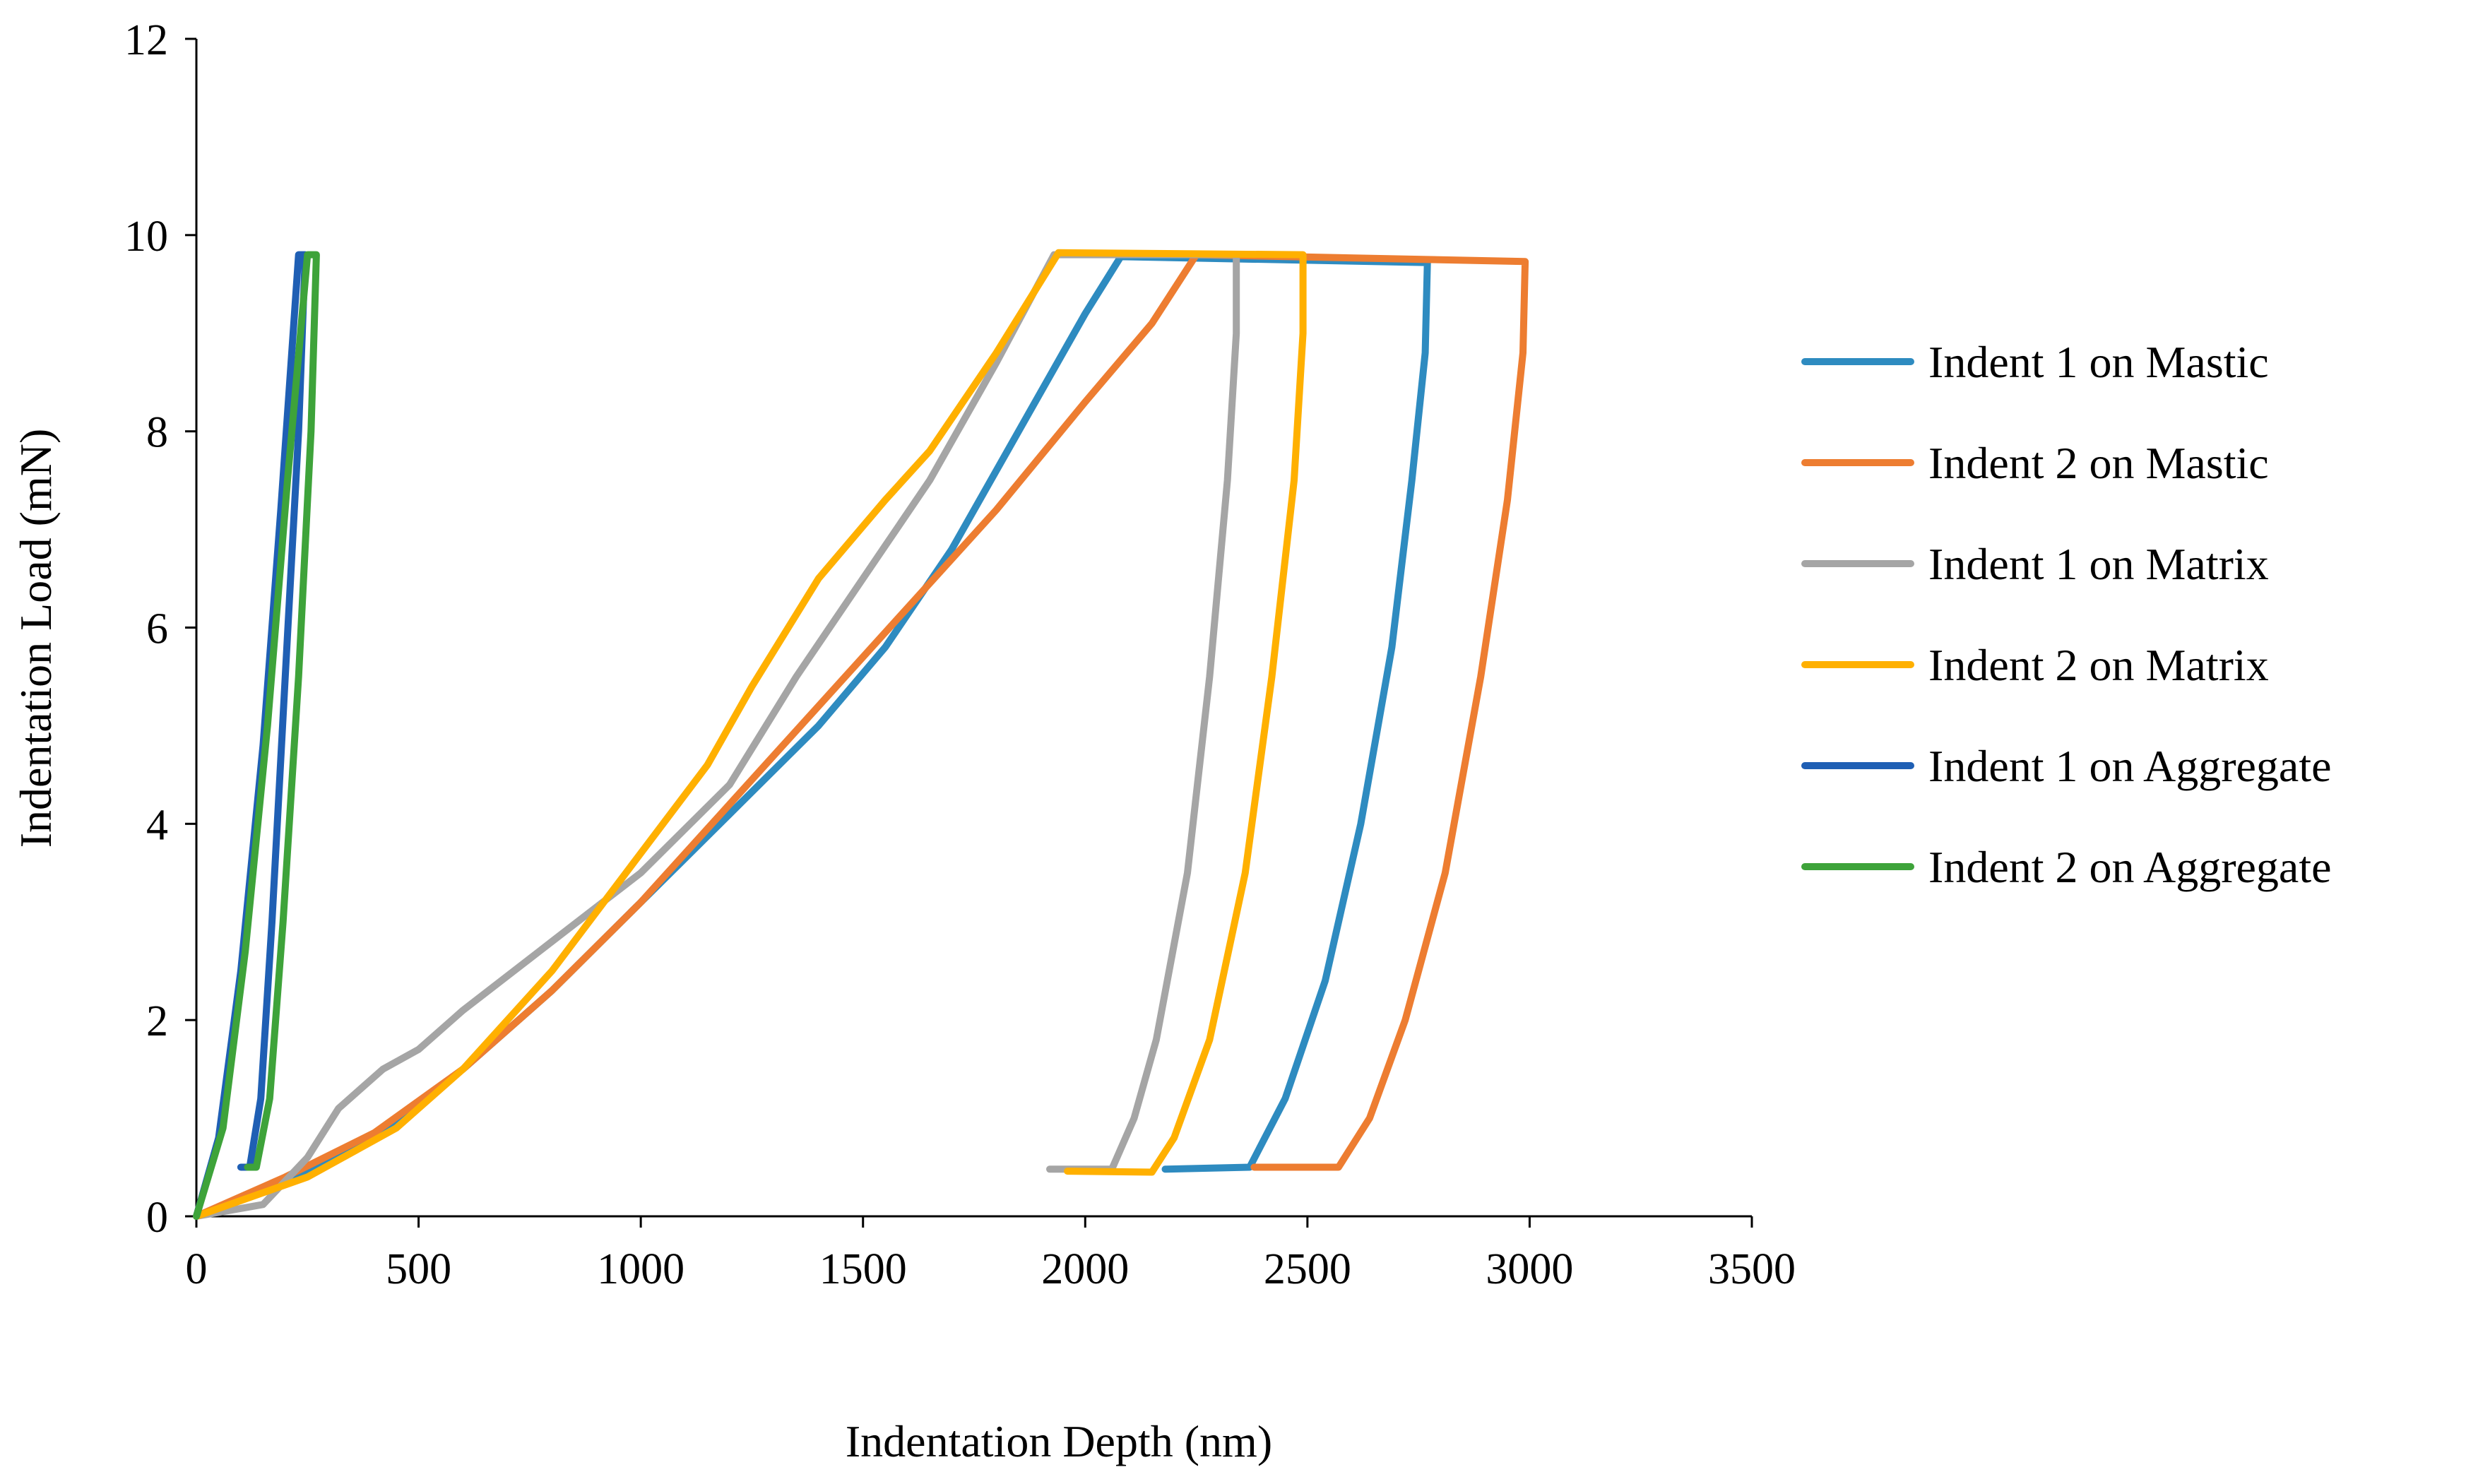 The width and height of the screenshot is (2466, 1484). What do you see at coordinates (1307, 1269) in the screenshot?
I see `x-tick-label: 2500` at bounding box center [1307, 1269].